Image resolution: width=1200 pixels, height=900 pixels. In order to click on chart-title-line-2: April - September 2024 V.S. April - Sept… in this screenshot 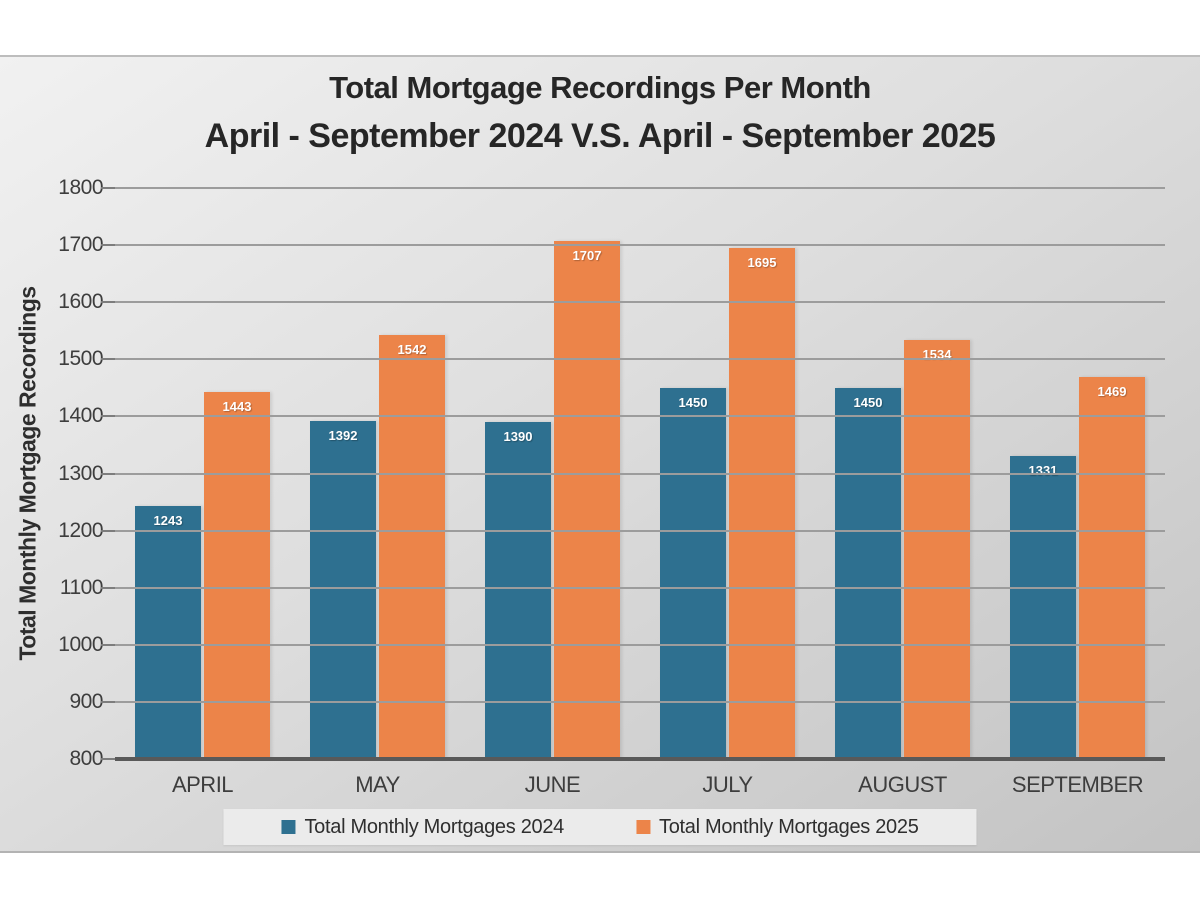, I will do `click(600, 136)`.